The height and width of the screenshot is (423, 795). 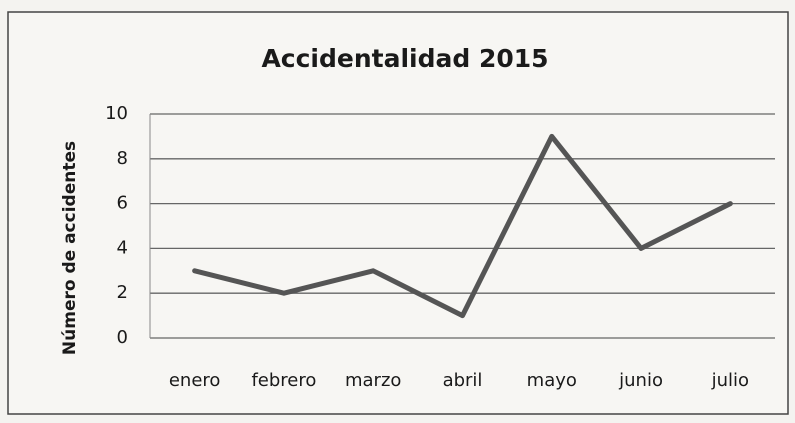 I want to click on chart-title: Accidentalidad 2015, so click(x=404, y=58).